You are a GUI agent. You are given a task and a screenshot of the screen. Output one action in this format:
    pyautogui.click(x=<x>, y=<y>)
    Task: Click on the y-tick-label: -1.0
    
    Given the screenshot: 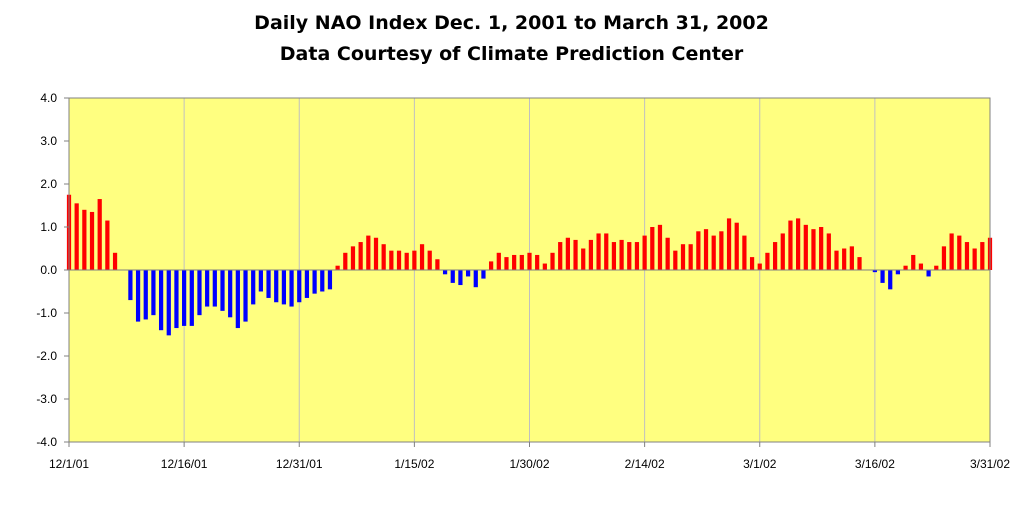 What is the action you would take?
    pyautogui.click(x=46, y=313)
    